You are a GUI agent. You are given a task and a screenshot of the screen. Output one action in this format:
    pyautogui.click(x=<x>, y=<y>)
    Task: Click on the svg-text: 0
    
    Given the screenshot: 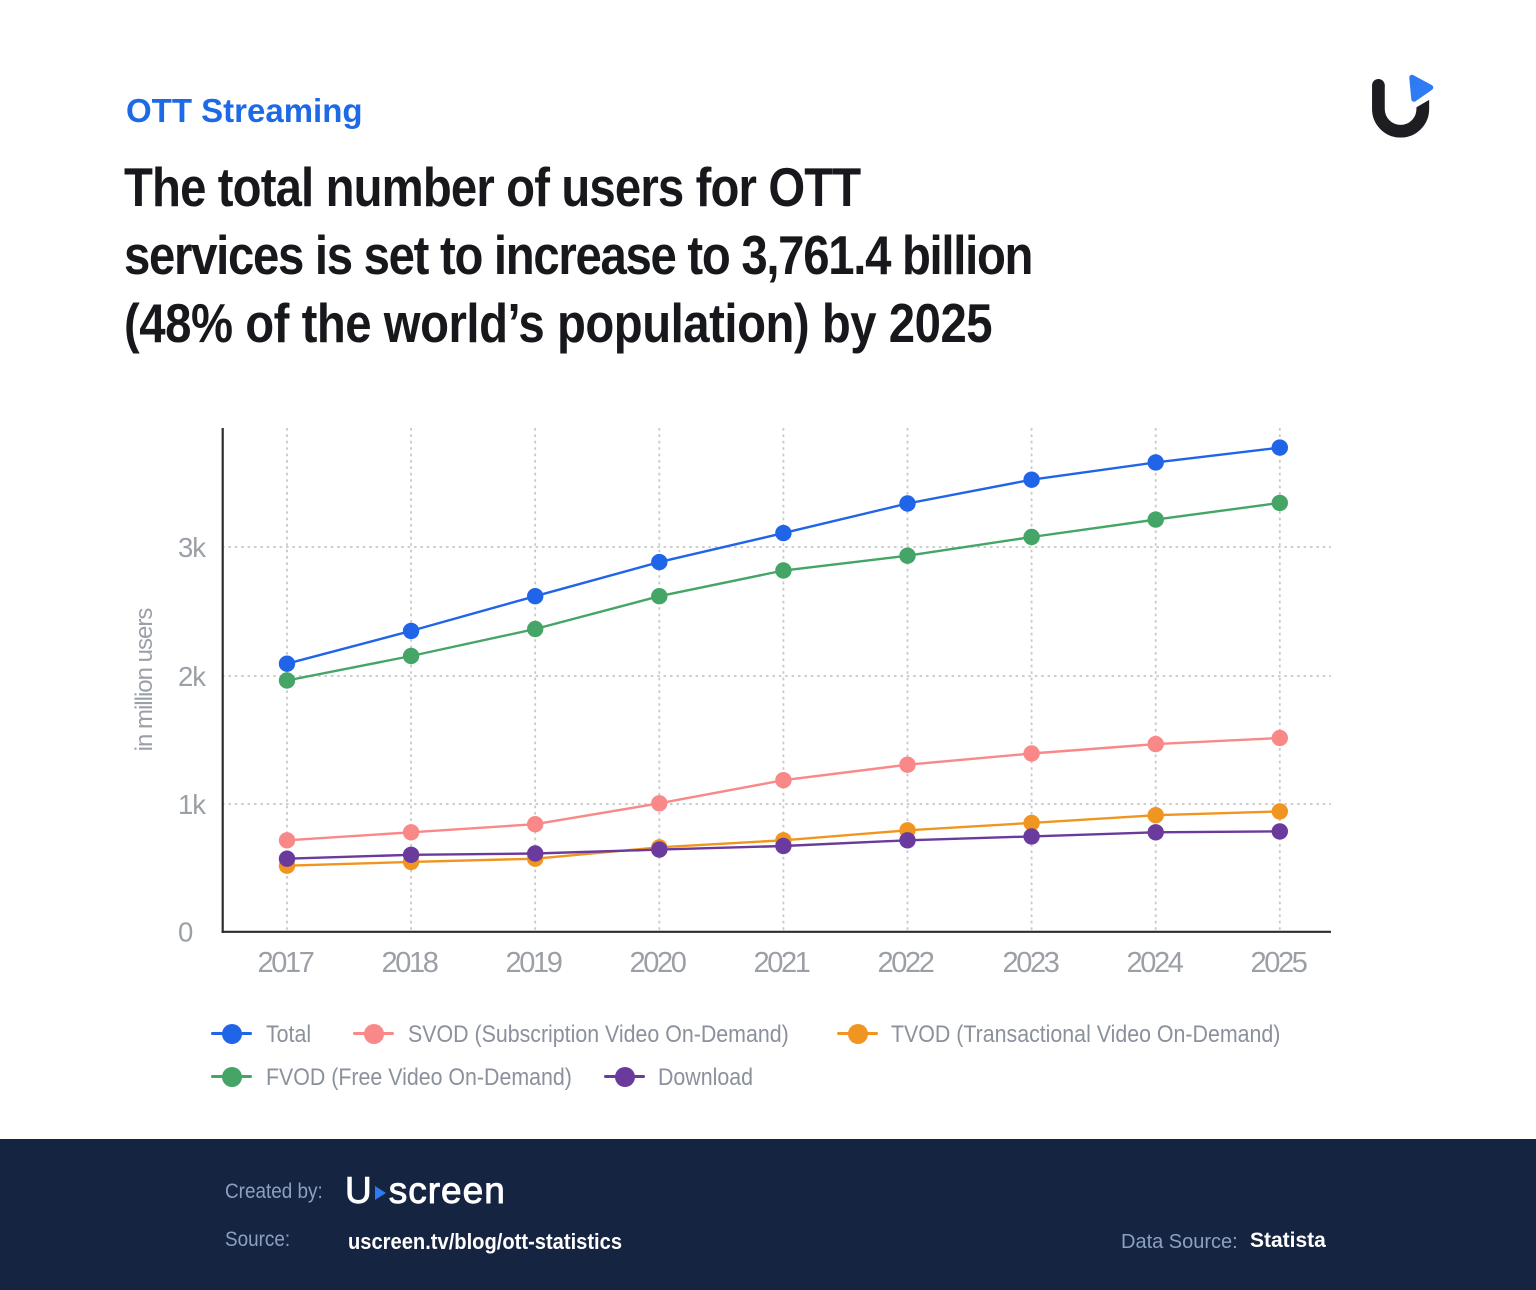 What is the action you would take?
    pyautogui.click(x=185, y=932)
    